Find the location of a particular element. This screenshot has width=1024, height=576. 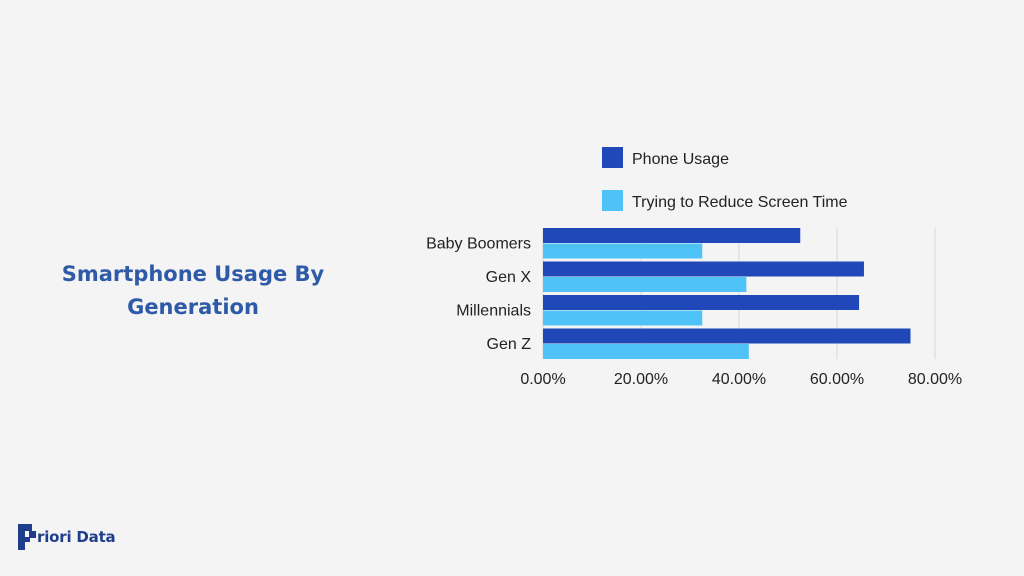

legend-item: Trying to Reduce Screen Time is located at coordinates (725, 200).